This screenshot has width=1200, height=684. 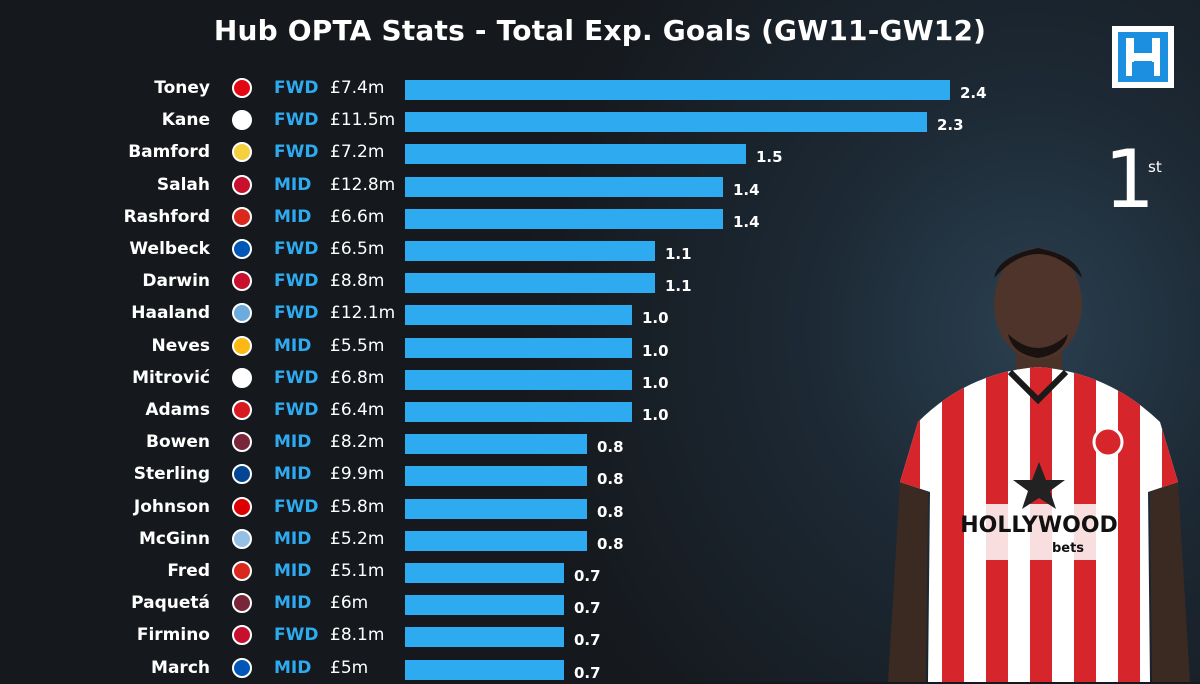 I want to click on player-name: Mitrović, so click(x=171, y=377).